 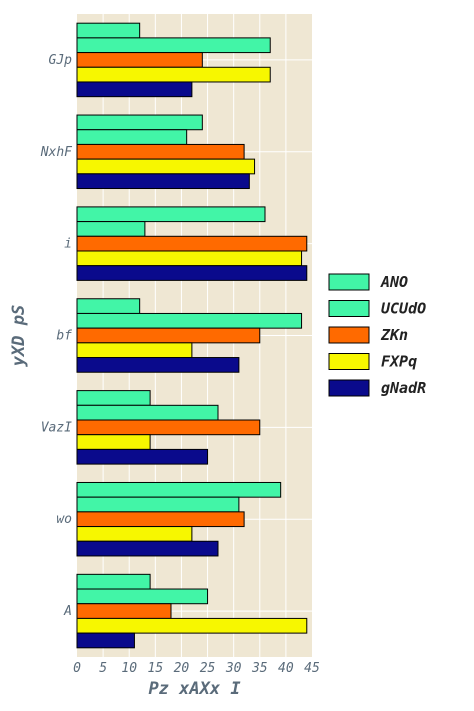 I want to click on bar-ZKn-i, so click(x=192, y=243).